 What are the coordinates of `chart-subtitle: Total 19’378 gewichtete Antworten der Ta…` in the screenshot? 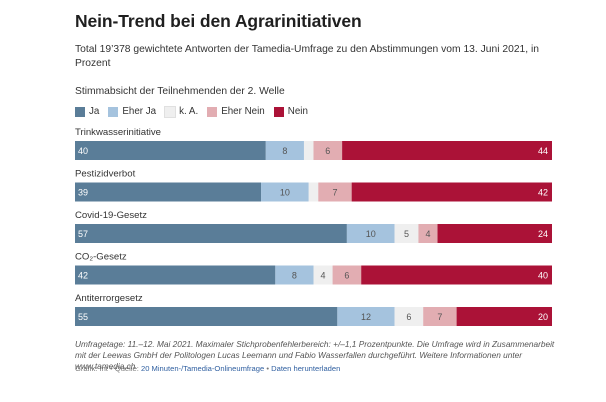 It's located at (307, 56).